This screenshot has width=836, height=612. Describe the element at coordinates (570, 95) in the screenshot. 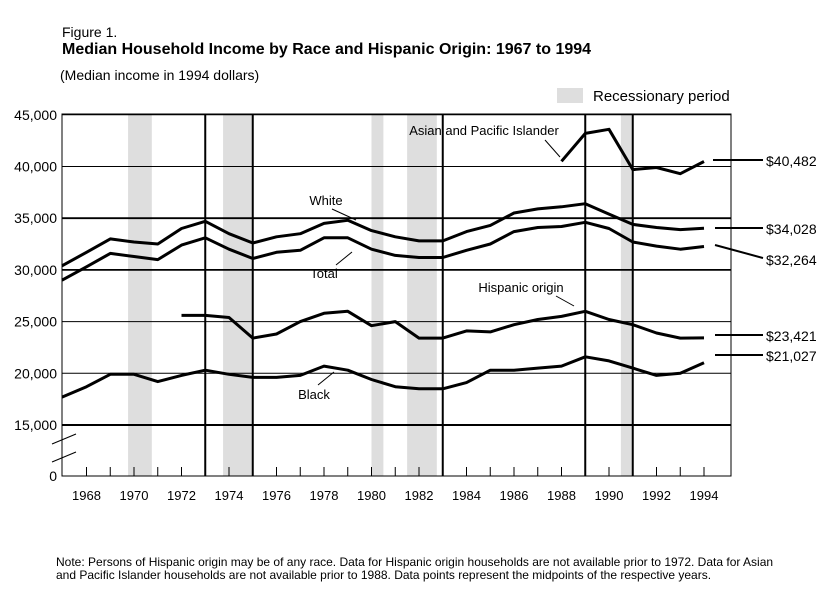

I see `recession-legend-swatch` at that location.